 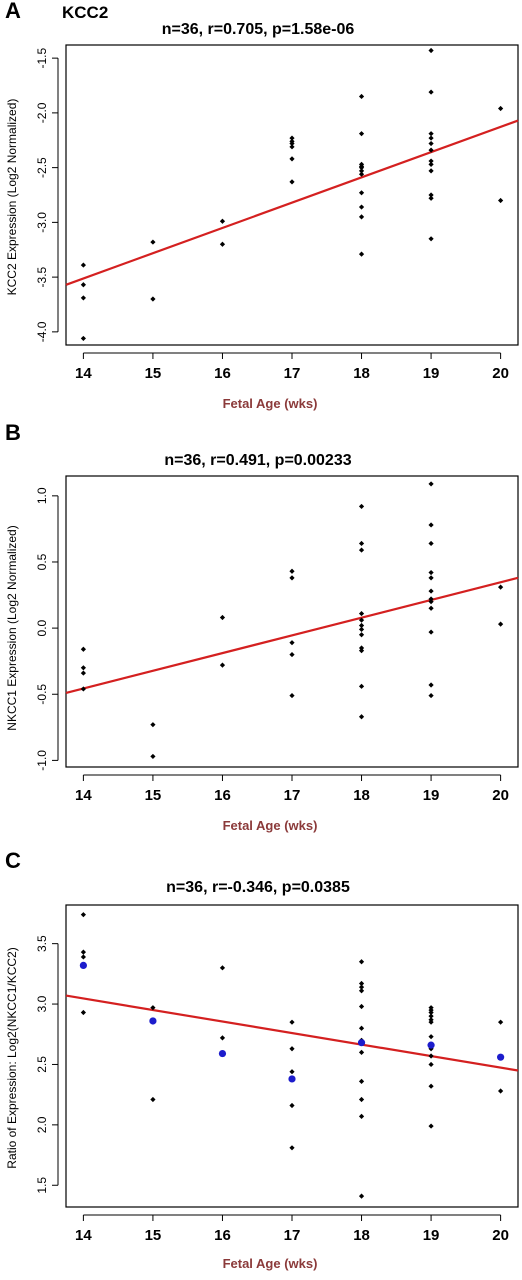 I want to click on panel-c-y-axis-label: Ratio of Expression: Log2(NKCC1/KCC2), so click(x=12, y=1057).